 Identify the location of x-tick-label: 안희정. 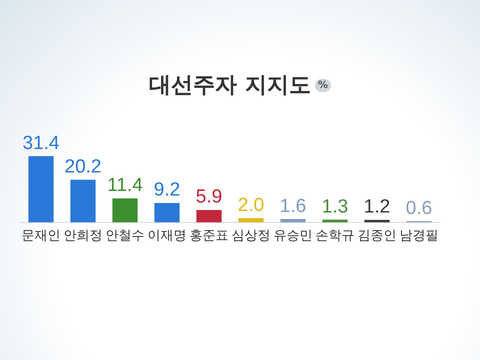
(83, 236).